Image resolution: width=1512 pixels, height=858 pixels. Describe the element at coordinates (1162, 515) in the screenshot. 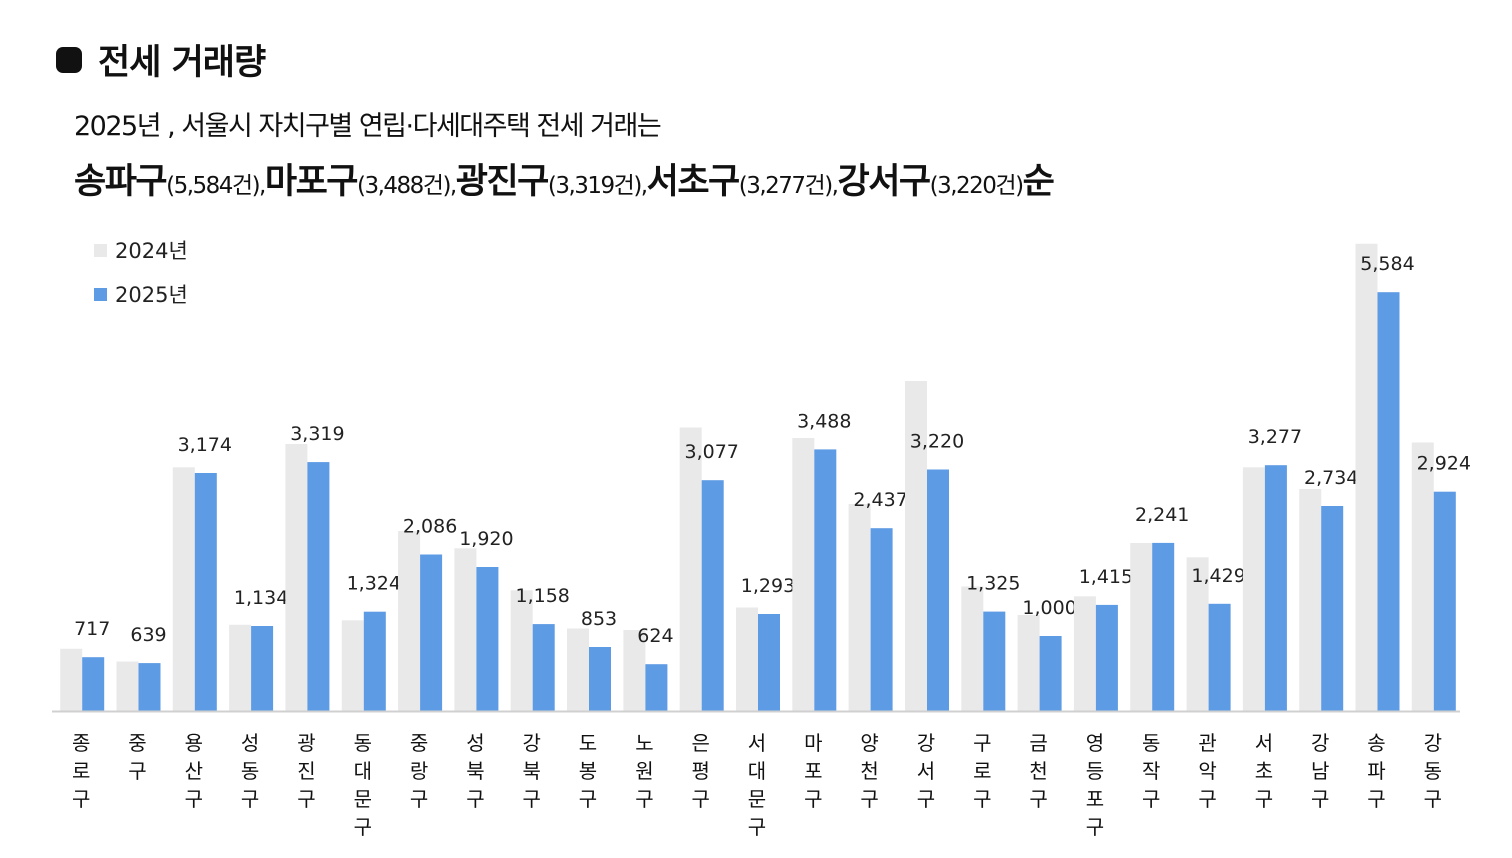

I see `data-label-2025-19: 2,241` at that location.